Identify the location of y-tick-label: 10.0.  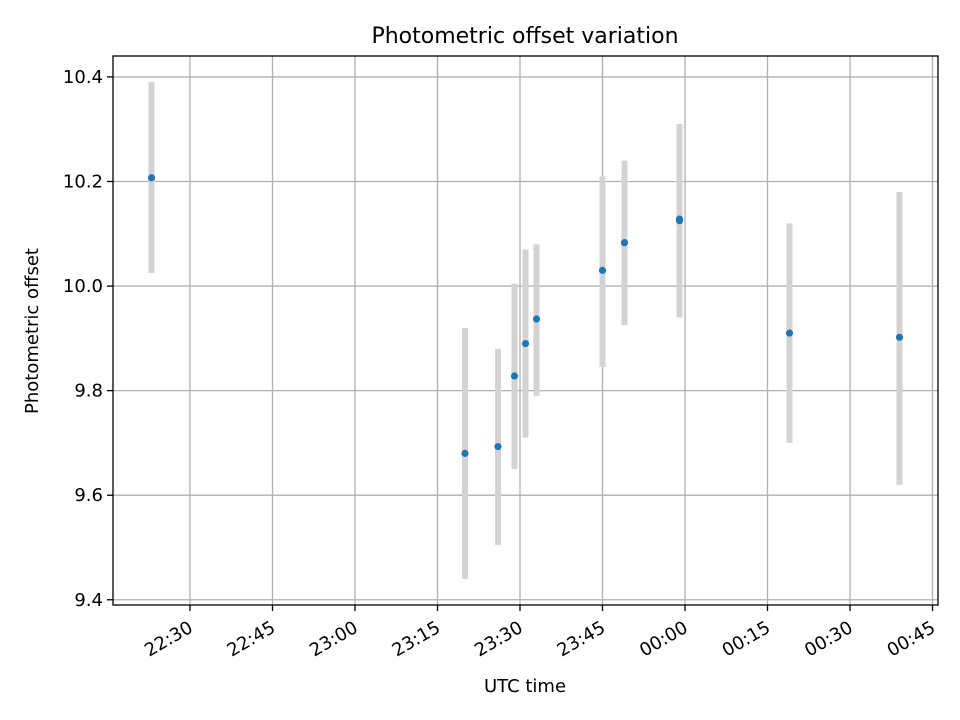
(83, 286).